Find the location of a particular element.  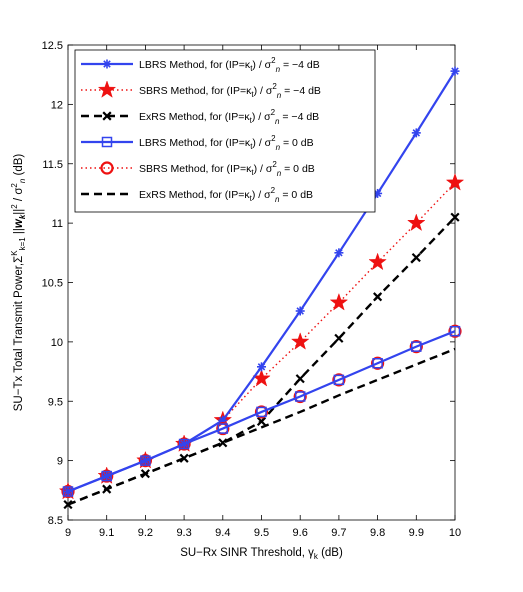

y-tick-label: 11.5 is located at coordinates (52, 165).